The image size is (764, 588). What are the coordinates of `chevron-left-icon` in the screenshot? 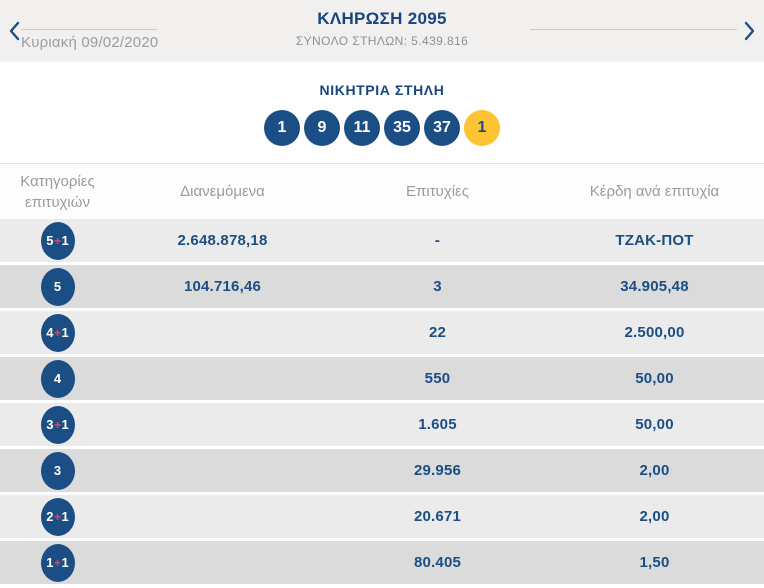 It's located at (14, 31).